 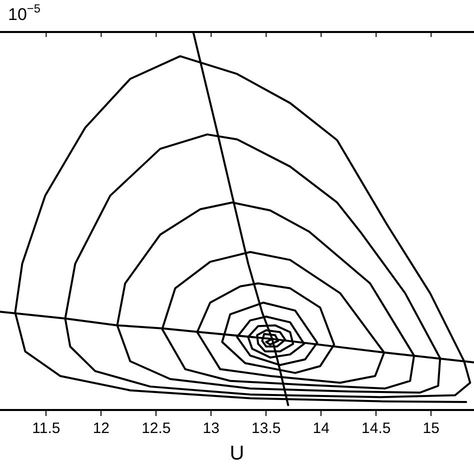 I want to click on x-tick-label: 11.5, so click(x=46, y=429).